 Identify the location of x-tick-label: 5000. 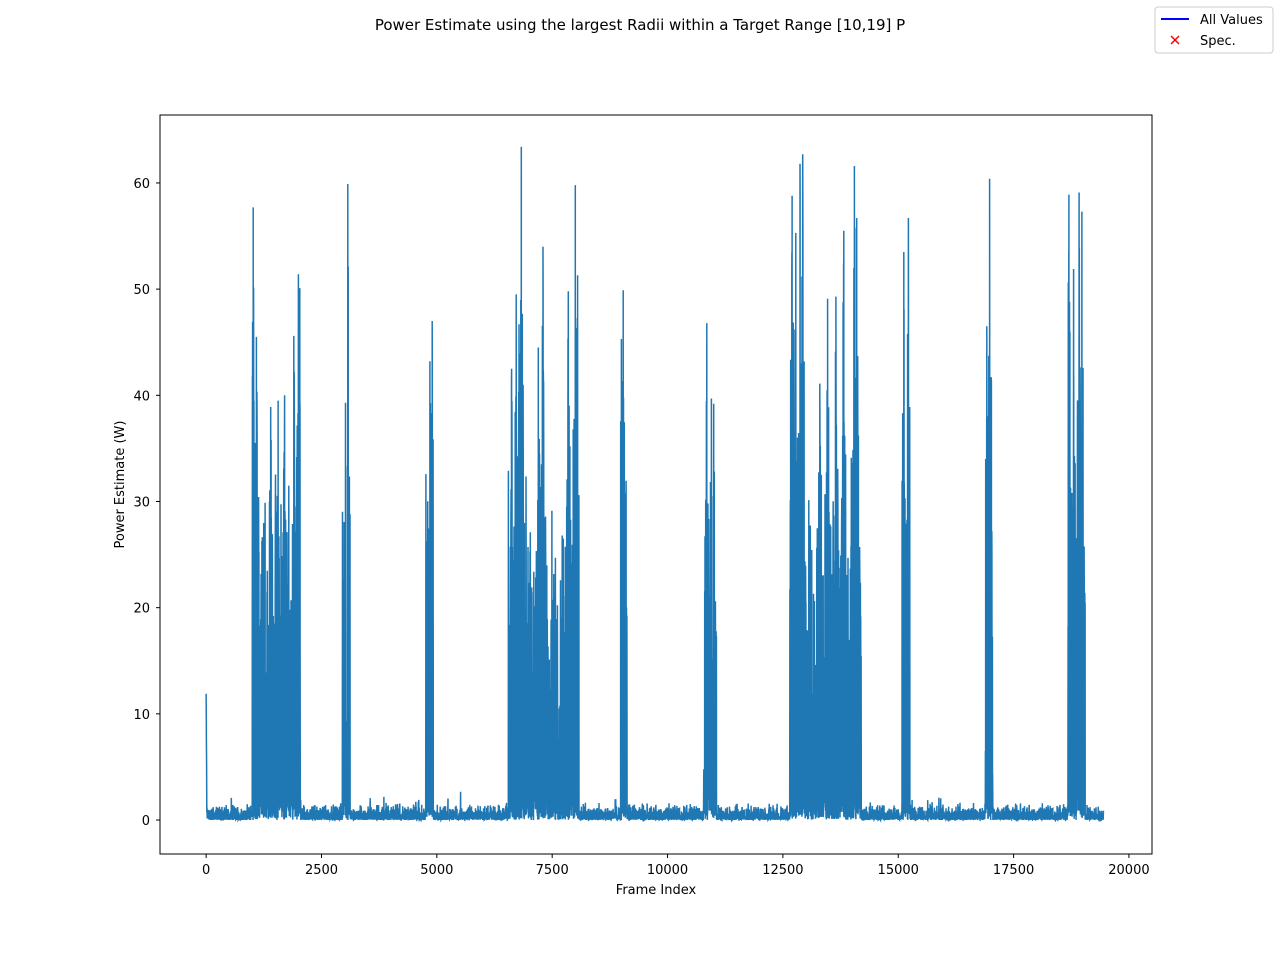
(436, 870).